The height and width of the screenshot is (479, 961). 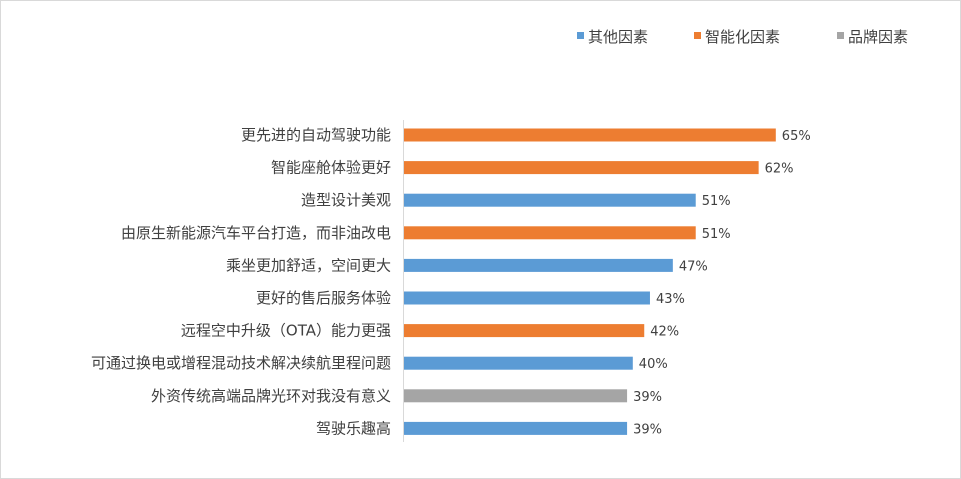 I want to click on legend-label-other: 其他因素, so click(x=618, y=37).